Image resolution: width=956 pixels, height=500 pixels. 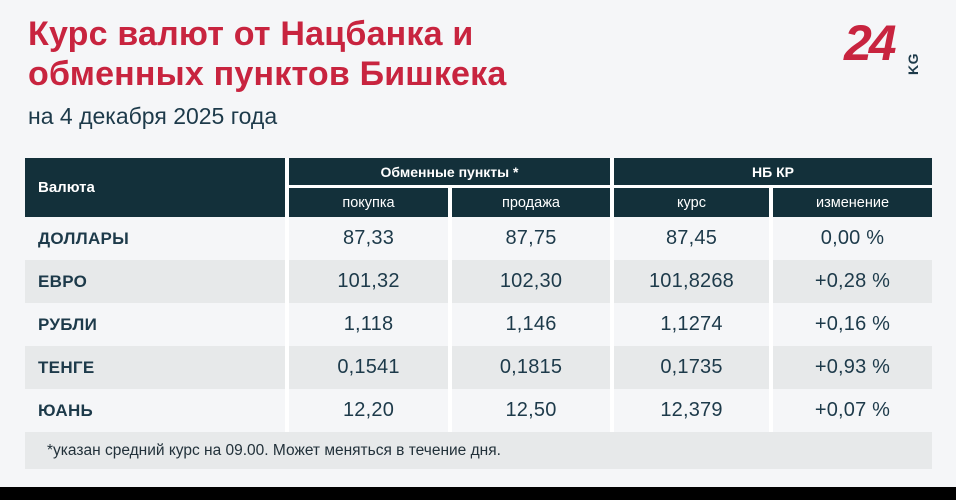 I want to click on column-header-rate: курс, so click(x=691, y=202).